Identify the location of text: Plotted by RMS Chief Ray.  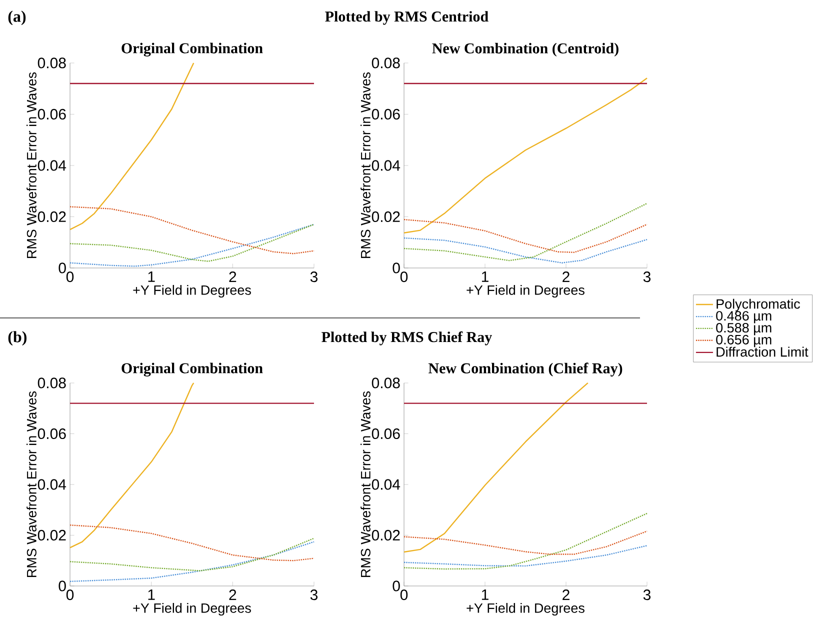
(407, 338).